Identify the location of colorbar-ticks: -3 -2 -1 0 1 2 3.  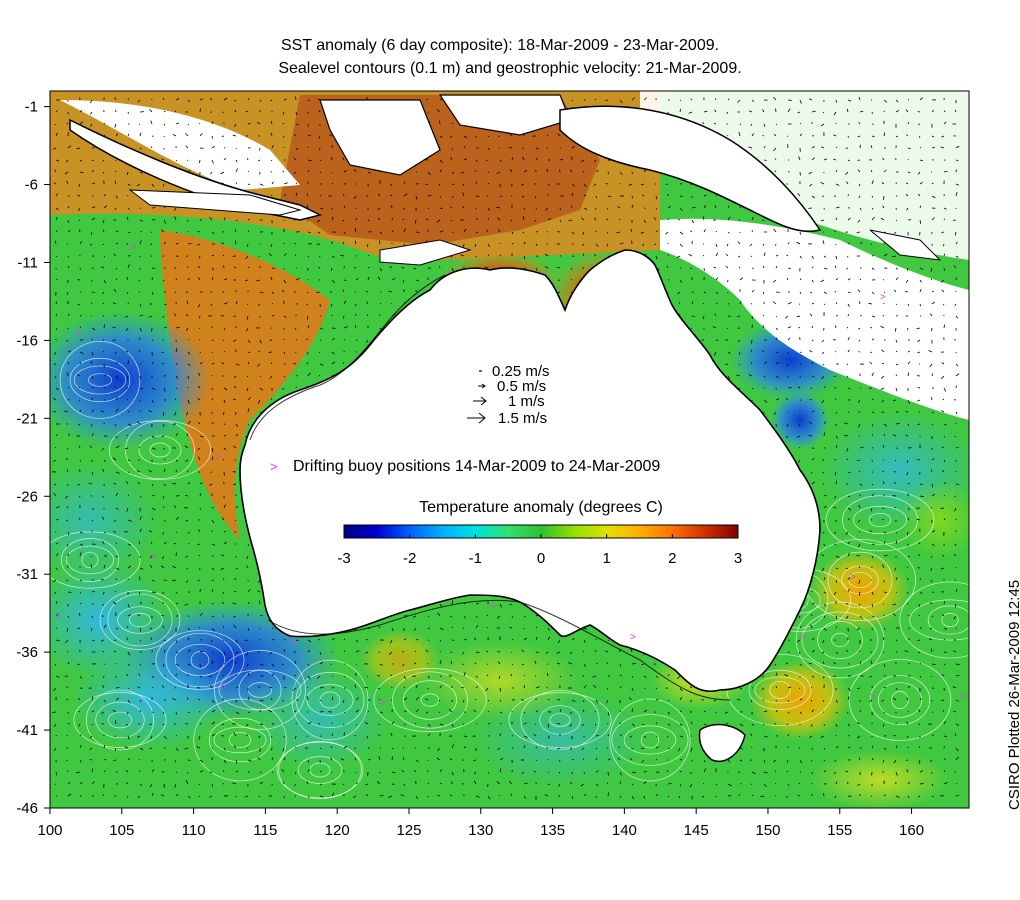
(539, 550).